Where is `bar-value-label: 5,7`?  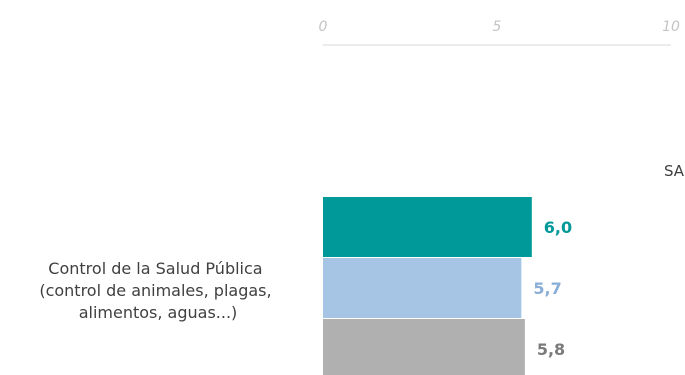 bar-value-label: 5,7 is located at coordinates (547, 288).